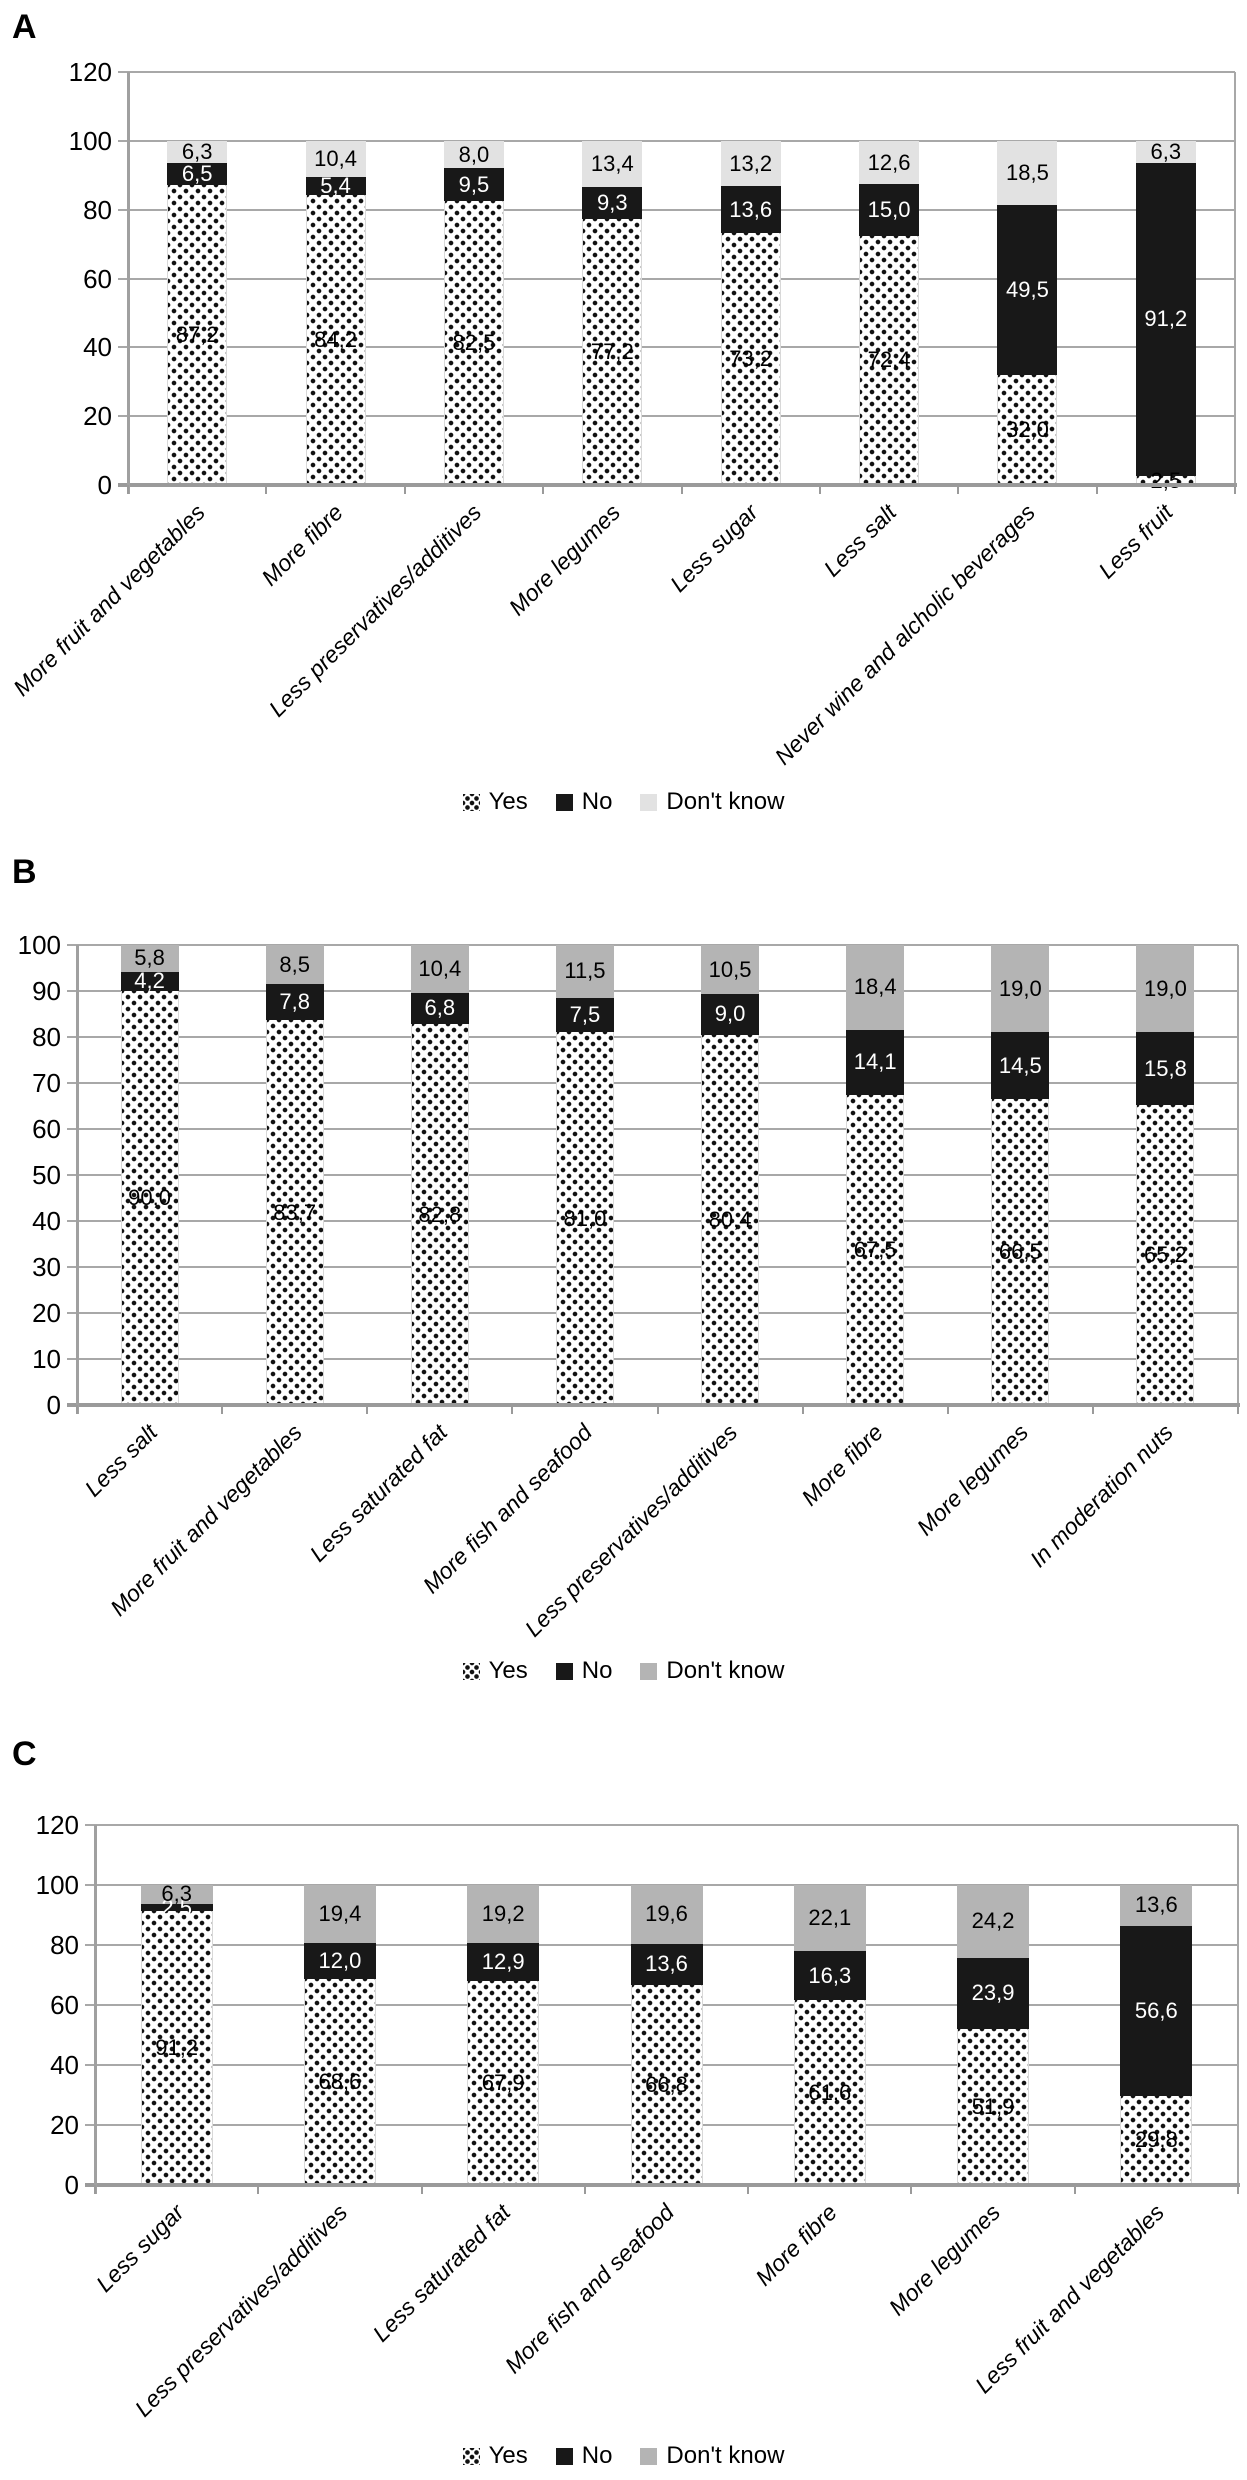 The height and width of the screenshot is (2480, 1247). I want to click on y-axis-tick-label: 120, so click(90, 72).